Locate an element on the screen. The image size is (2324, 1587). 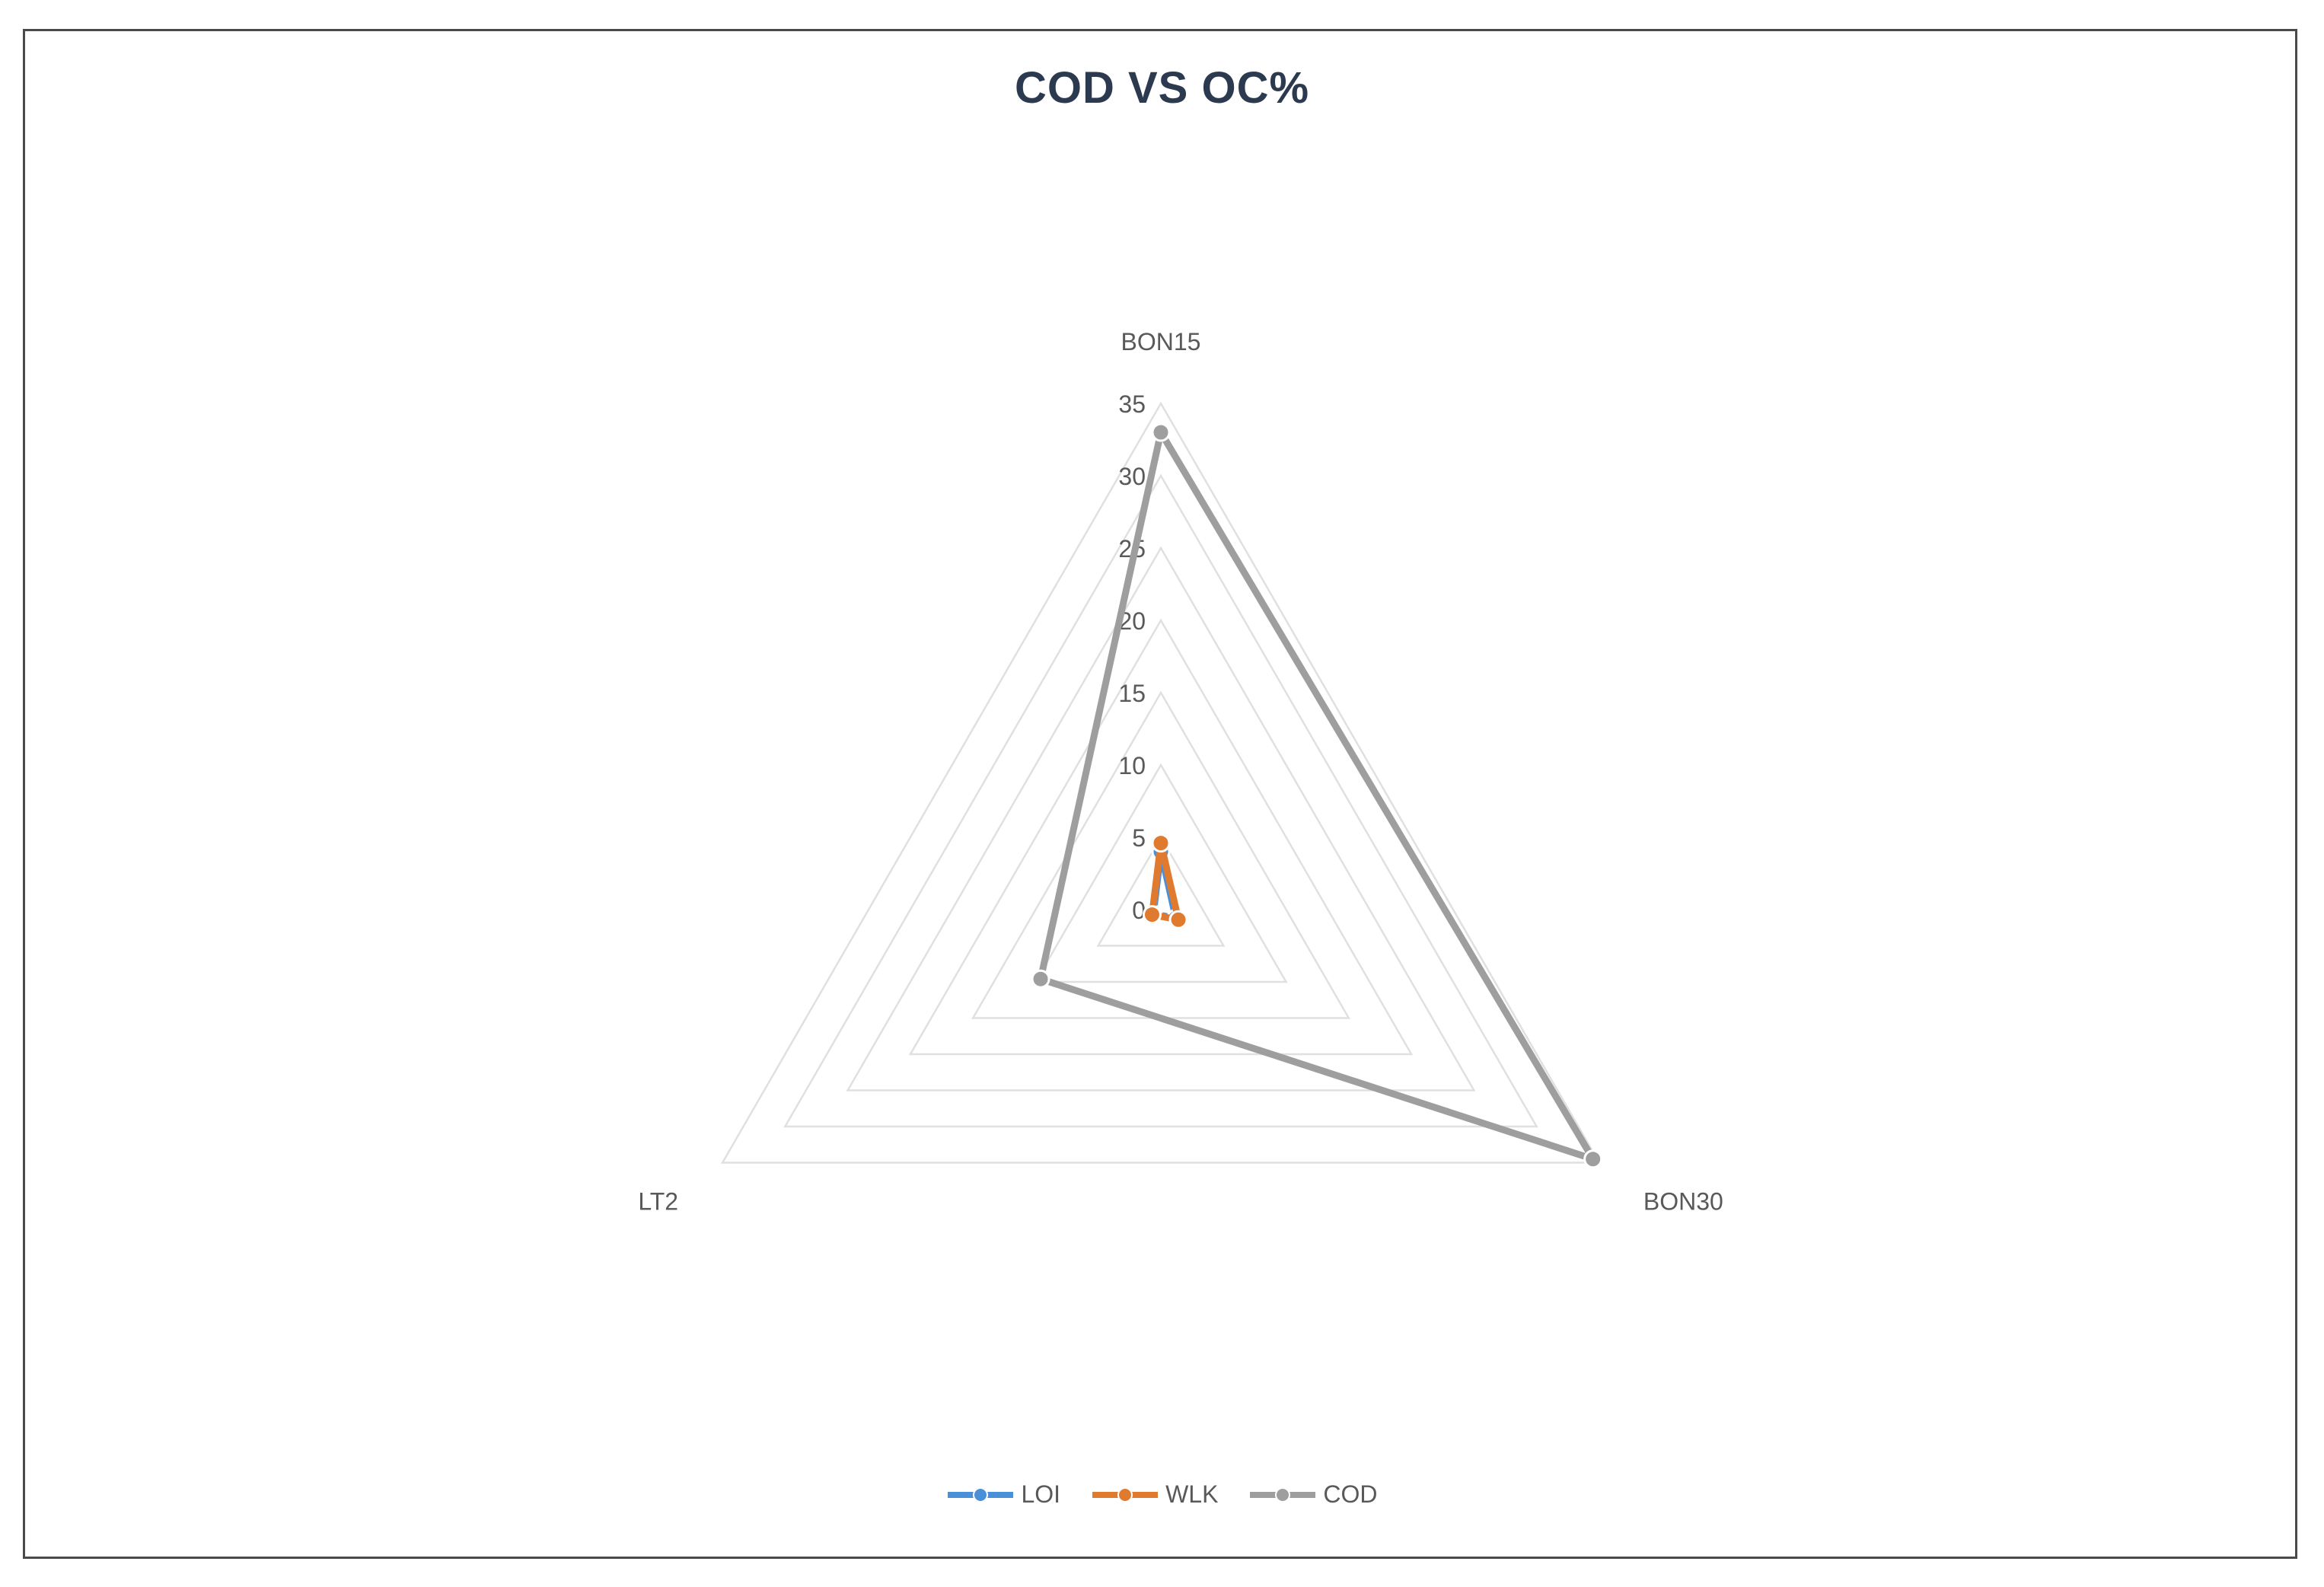
category-label: BON30 is located at coordinates (1683, 1202).